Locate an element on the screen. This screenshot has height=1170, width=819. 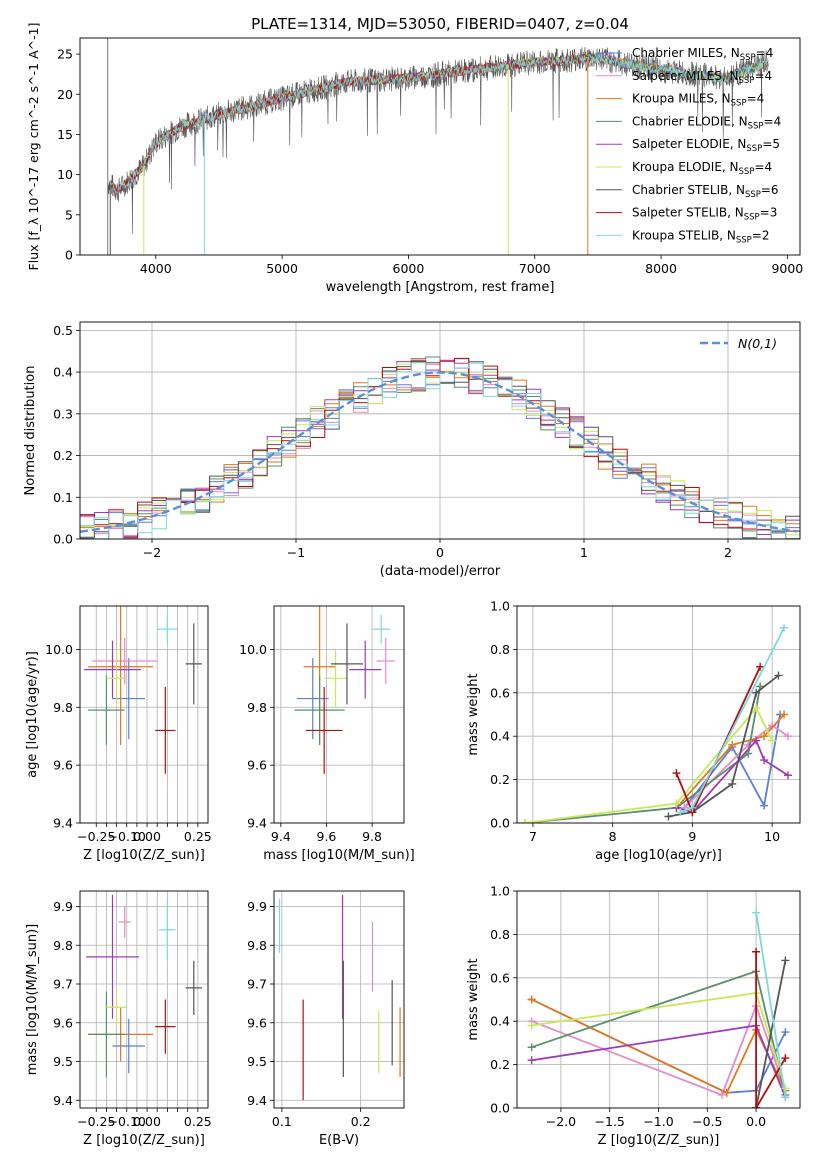
y-tick-label: 15 is located at coordinates (65, 134).